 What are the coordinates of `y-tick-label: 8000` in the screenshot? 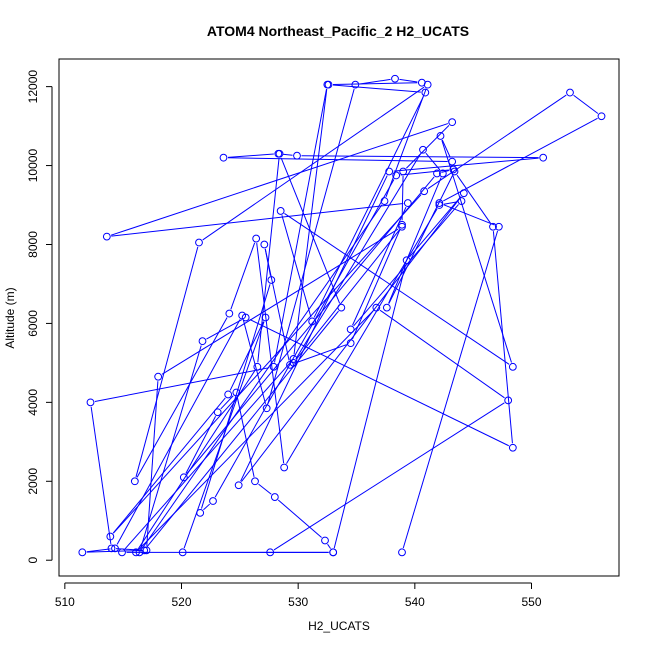 It's located at (33, 244).